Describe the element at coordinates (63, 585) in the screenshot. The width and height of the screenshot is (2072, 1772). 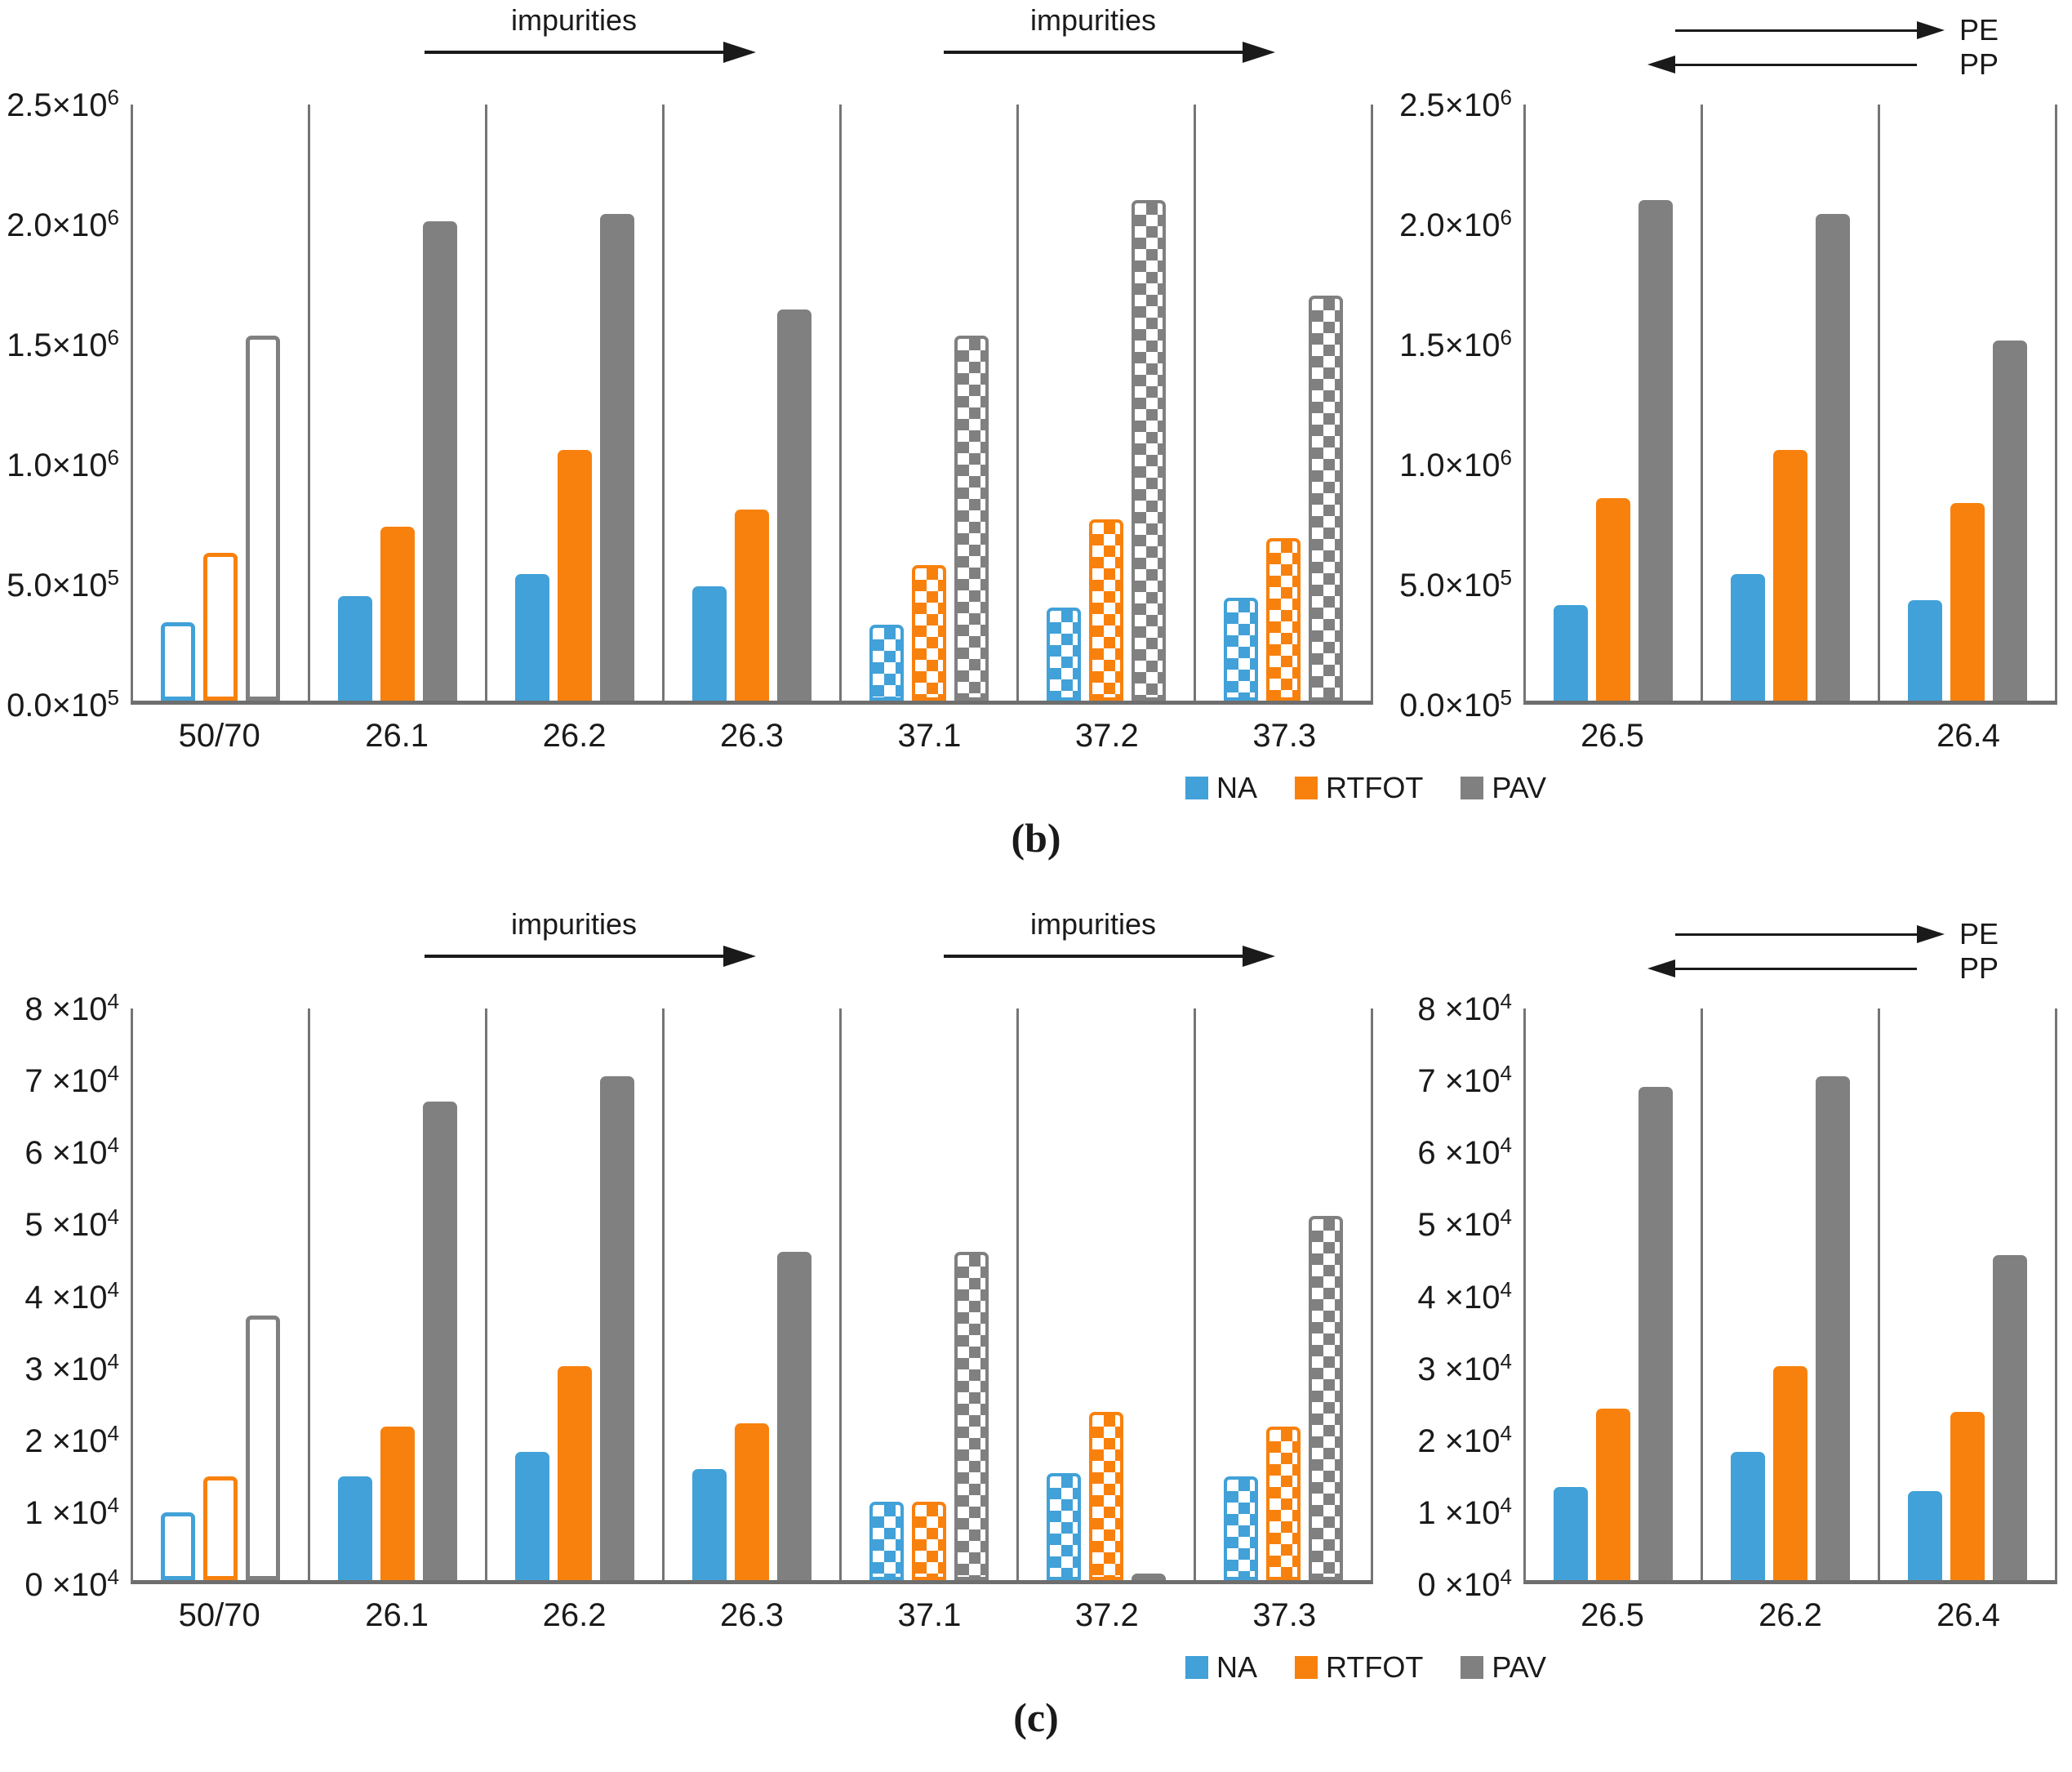
I see `y-tick-label: 5.0×10⁵` at that location.